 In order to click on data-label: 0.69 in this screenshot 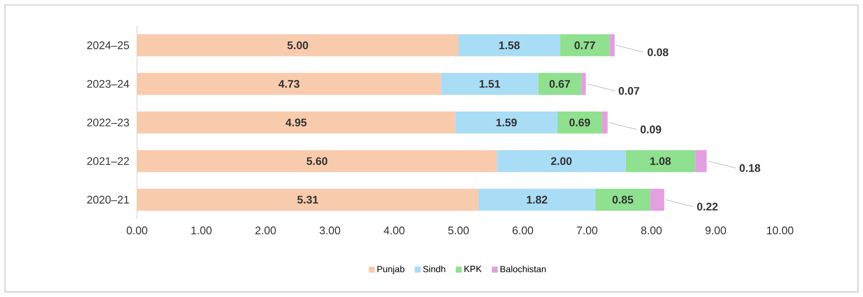, I will do `click(579, 122)`.